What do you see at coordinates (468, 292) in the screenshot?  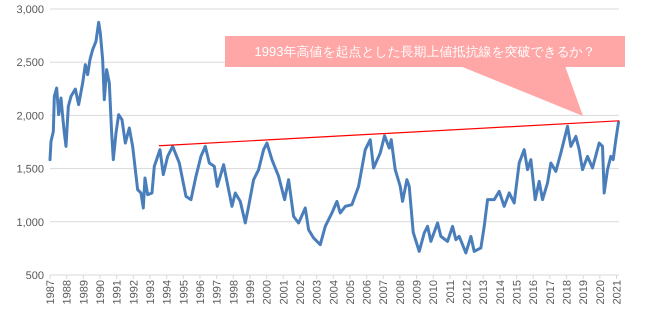 I see `x-tick-label: 2012` at bounding box center [468, 292].